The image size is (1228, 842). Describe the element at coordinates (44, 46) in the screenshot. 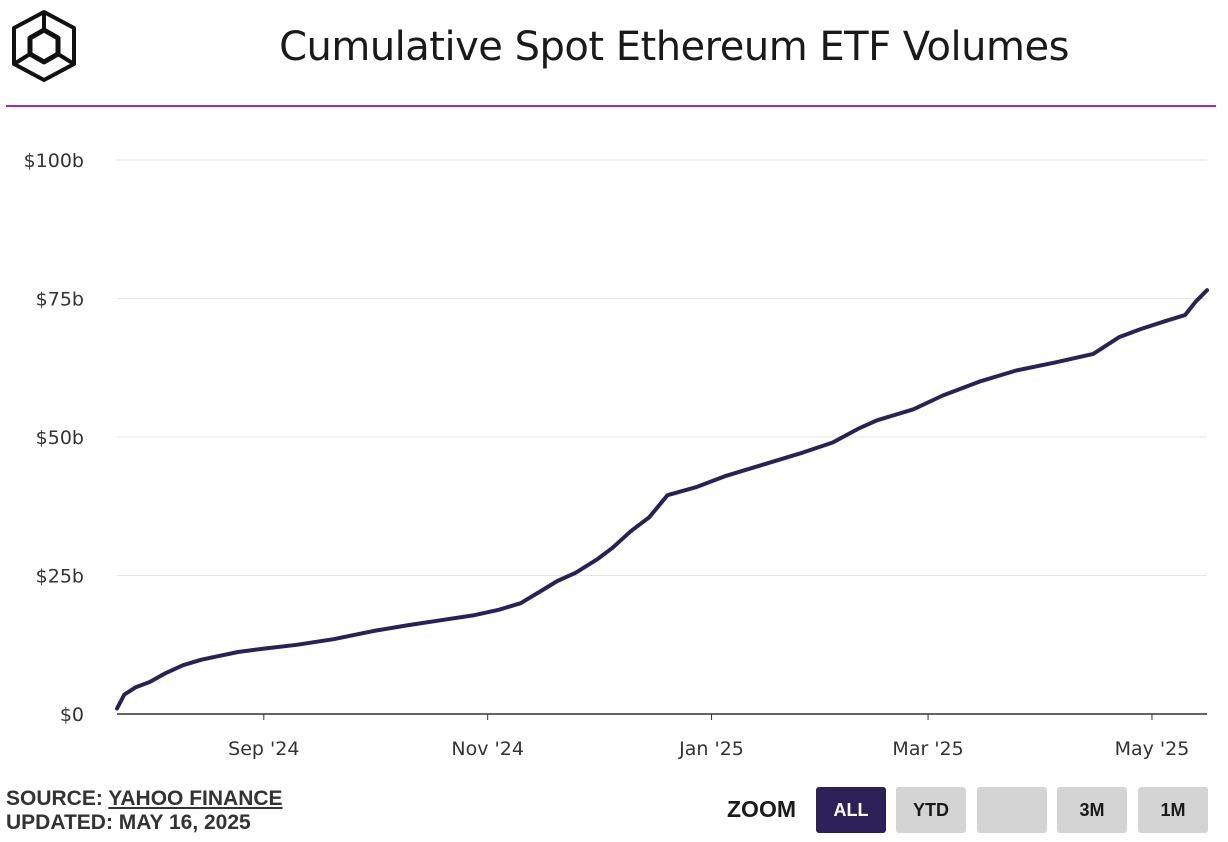

I see `brand-logo-icon` at that location.